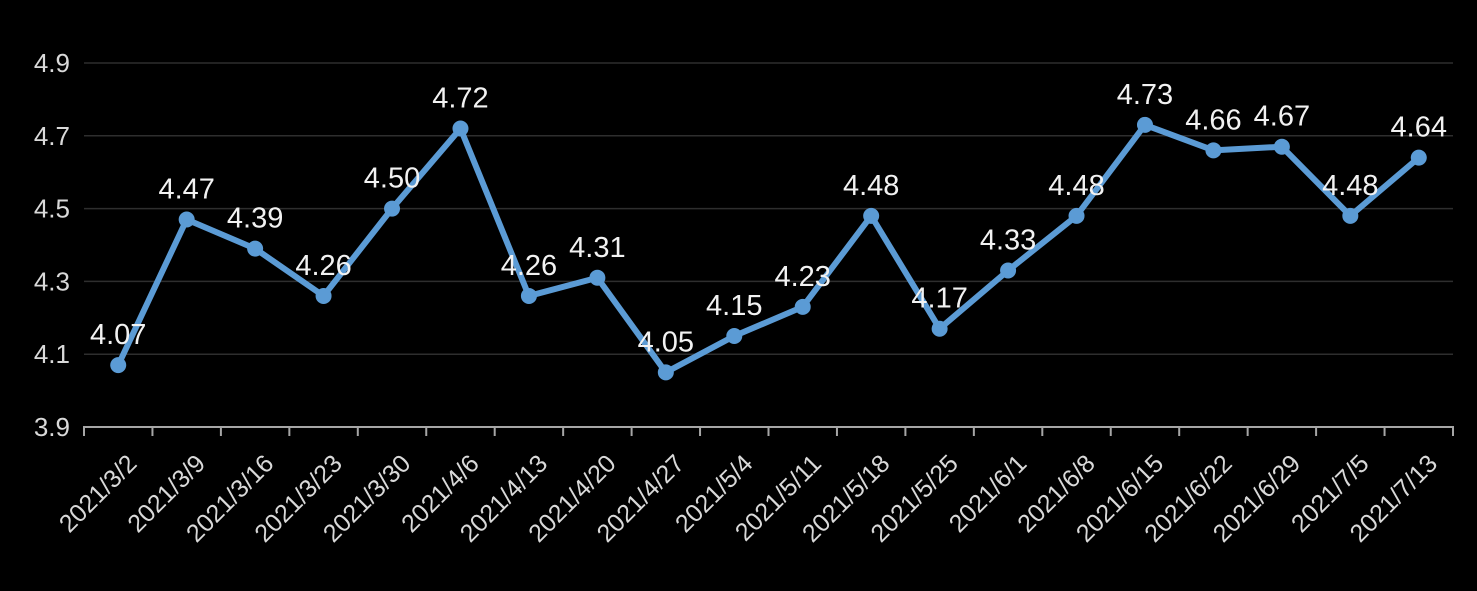 Image resolution: width=1477 pixels, height=591 pixels. I want to click on data-point-label: 4.64, so click(1419, 128).